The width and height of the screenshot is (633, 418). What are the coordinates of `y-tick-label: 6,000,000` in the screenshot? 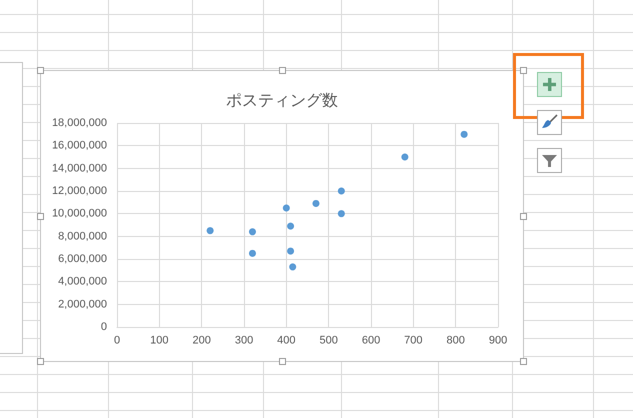 It's located at (82, 259).